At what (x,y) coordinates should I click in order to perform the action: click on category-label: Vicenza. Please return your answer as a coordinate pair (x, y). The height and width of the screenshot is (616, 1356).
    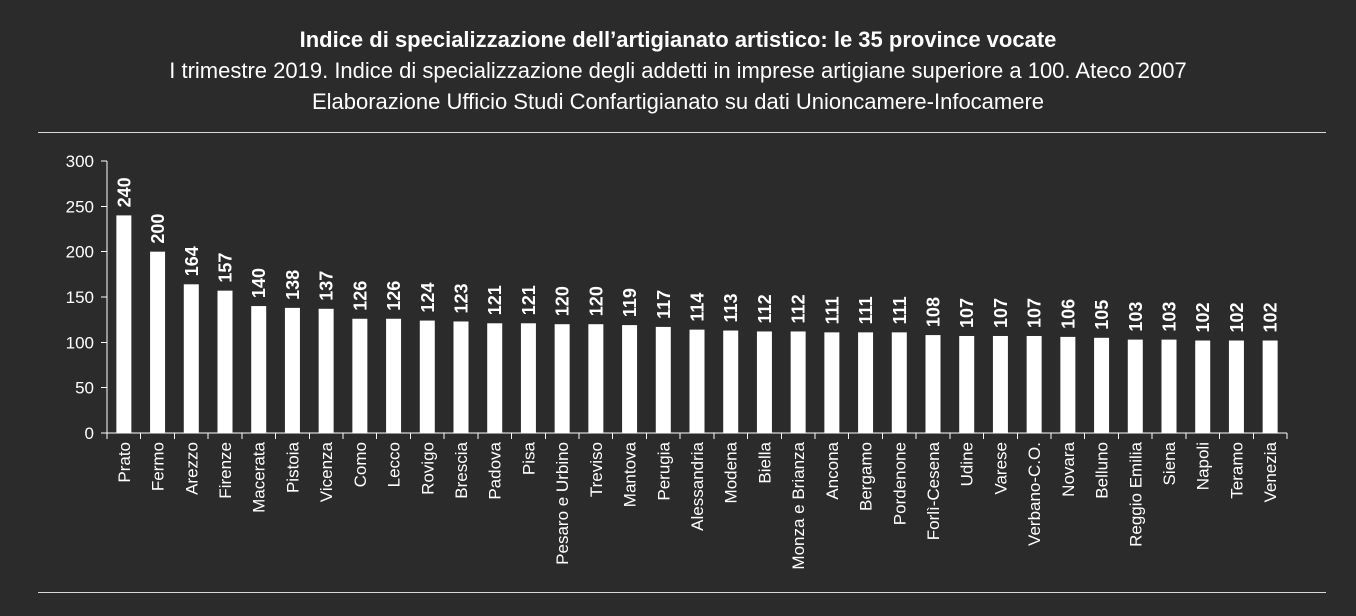
    Looking at the image, I should click on (326, 471).